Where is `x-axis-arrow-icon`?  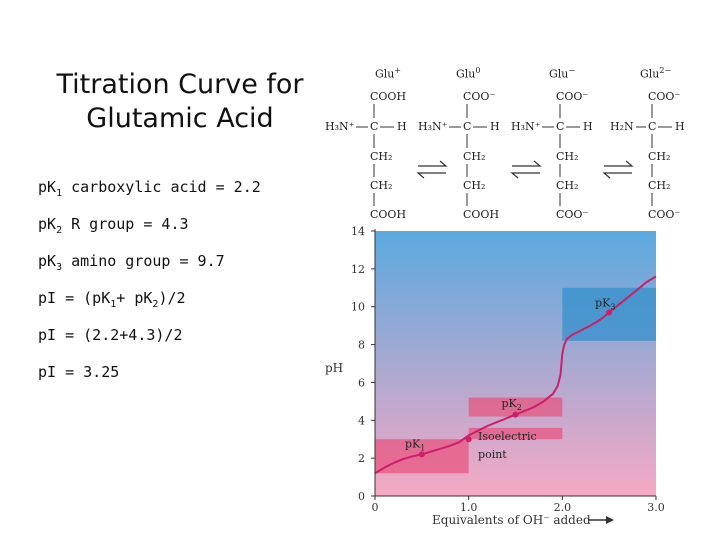 x-axis-arrow-icon is located at coordinates (601, 520).